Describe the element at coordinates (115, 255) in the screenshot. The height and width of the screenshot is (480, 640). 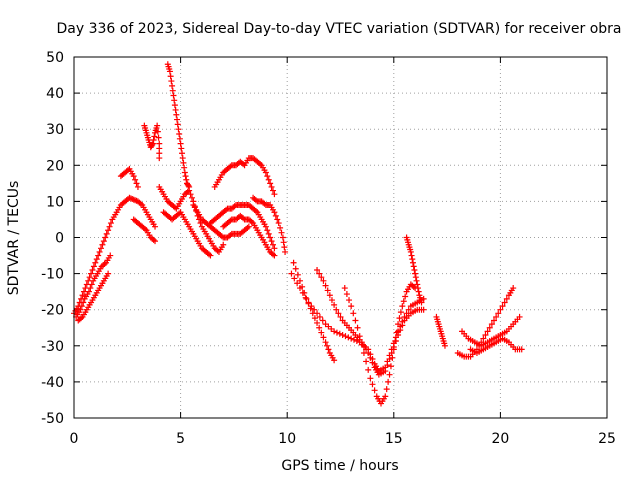
I see `series-arc-a` at that location.